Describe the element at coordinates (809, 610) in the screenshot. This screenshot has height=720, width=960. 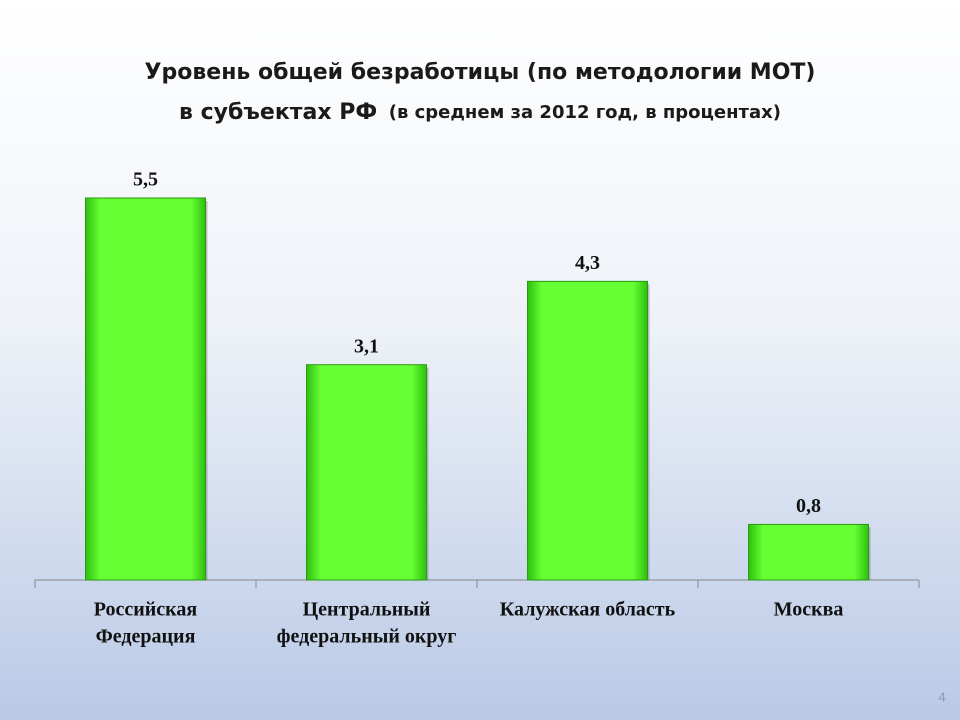
I see `x-tick-label: Москва` at that location.